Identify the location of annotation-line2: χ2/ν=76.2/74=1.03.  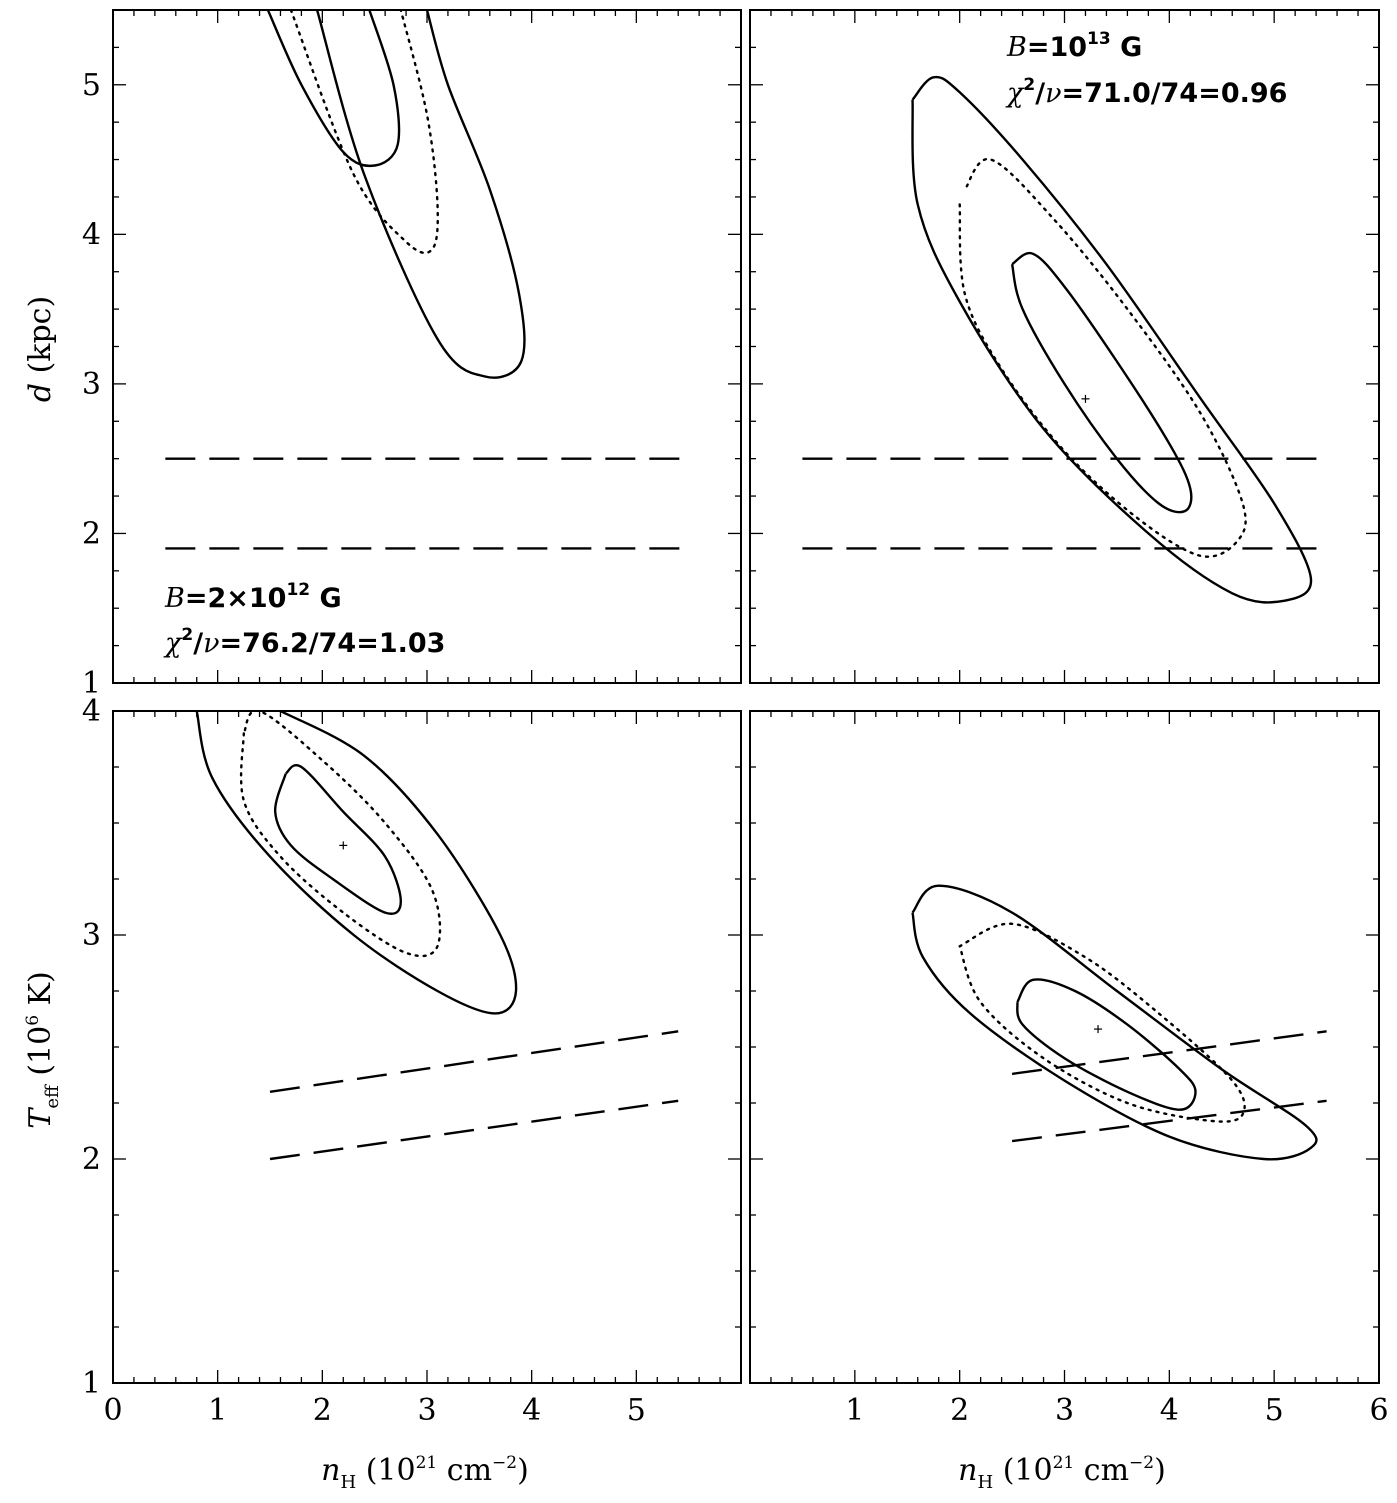
(304, 642).